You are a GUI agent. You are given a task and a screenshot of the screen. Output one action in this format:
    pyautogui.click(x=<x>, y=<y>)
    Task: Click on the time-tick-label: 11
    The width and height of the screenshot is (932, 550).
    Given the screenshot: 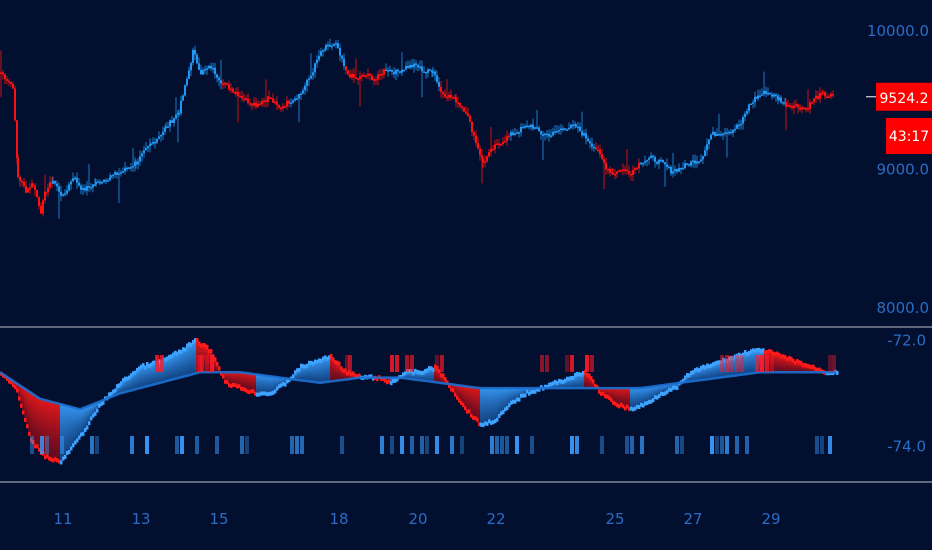 What is the action you would take?
    pyautogui.click(x=62, y=519)
    